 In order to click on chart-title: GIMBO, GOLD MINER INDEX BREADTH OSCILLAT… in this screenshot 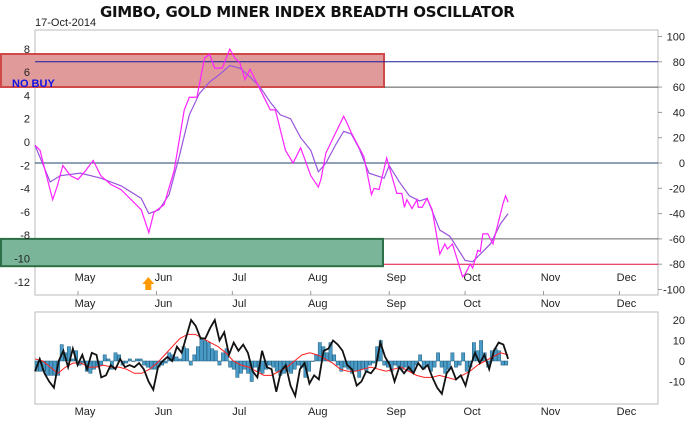, I will do `click(307, 12)`.